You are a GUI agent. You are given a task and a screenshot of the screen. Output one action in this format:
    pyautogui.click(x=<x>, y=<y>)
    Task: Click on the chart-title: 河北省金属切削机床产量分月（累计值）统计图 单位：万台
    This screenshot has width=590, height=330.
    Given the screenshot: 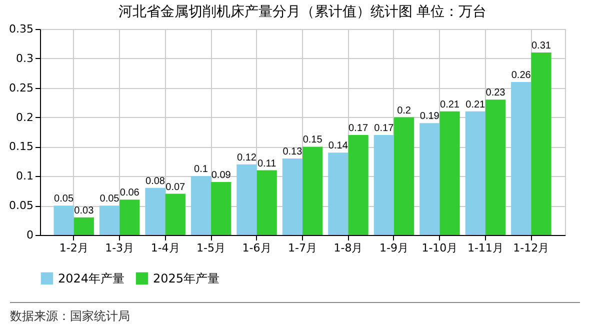 What is the action you would take?
    pyautogui.click(x=302, y=12)
    